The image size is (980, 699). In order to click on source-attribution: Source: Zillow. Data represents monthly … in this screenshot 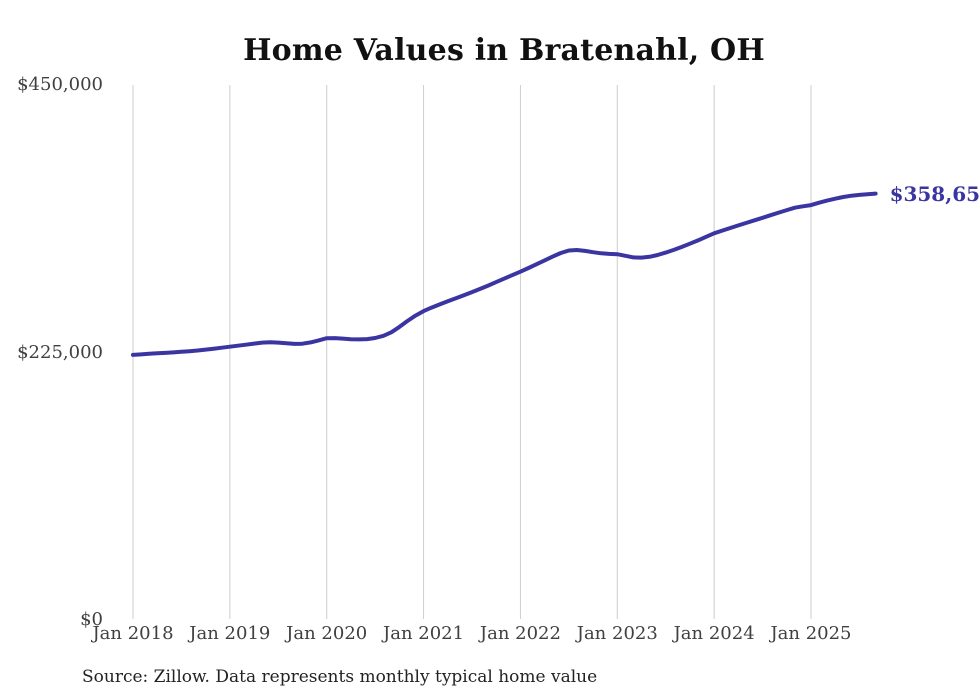, I will do `click(340, 677)`.